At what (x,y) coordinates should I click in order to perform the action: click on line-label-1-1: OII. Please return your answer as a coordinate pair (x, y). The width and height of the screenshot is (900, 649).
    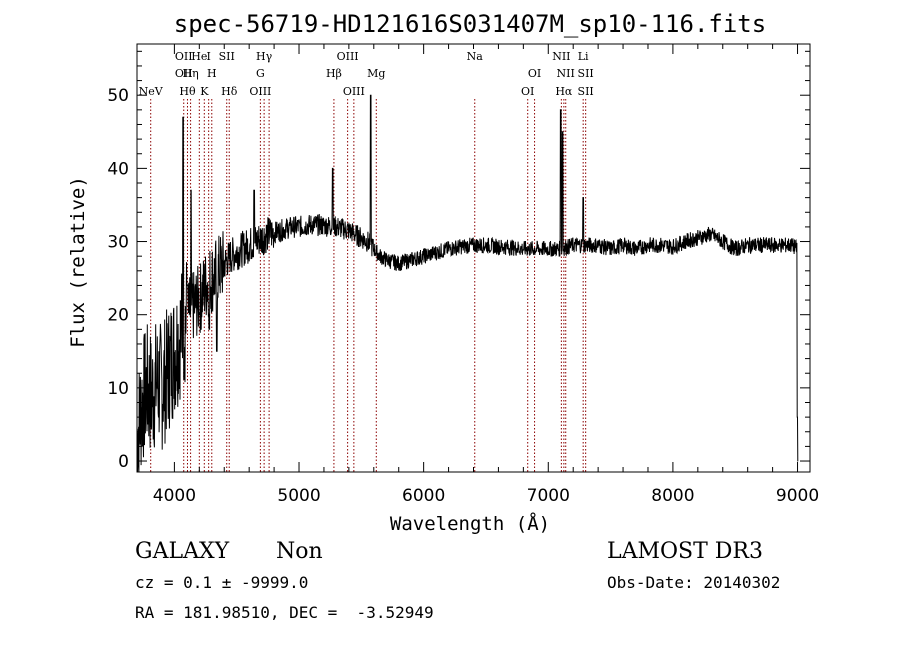
    Looking at the image, I should click on (184, 73).